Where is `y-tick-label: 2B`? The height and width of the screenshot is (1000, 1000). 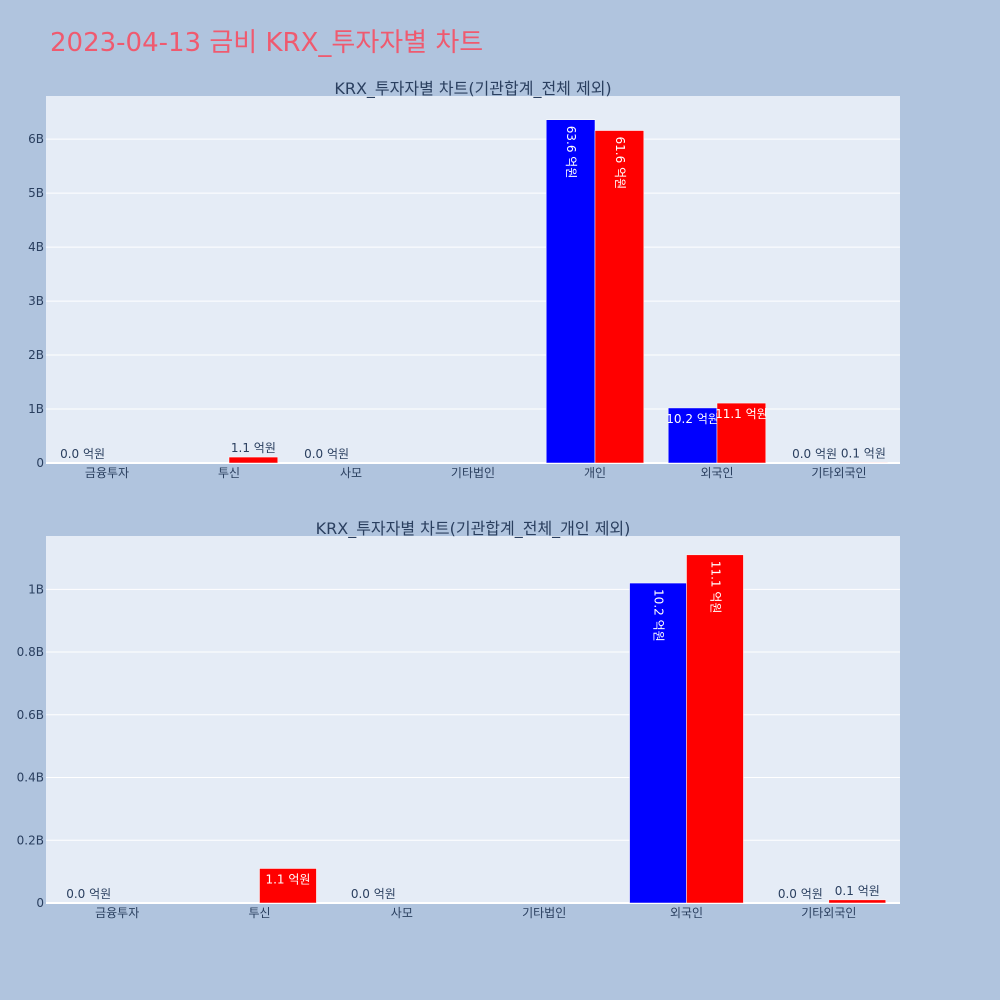
y-tick-label: 2B is located at coordinates (36, 355).